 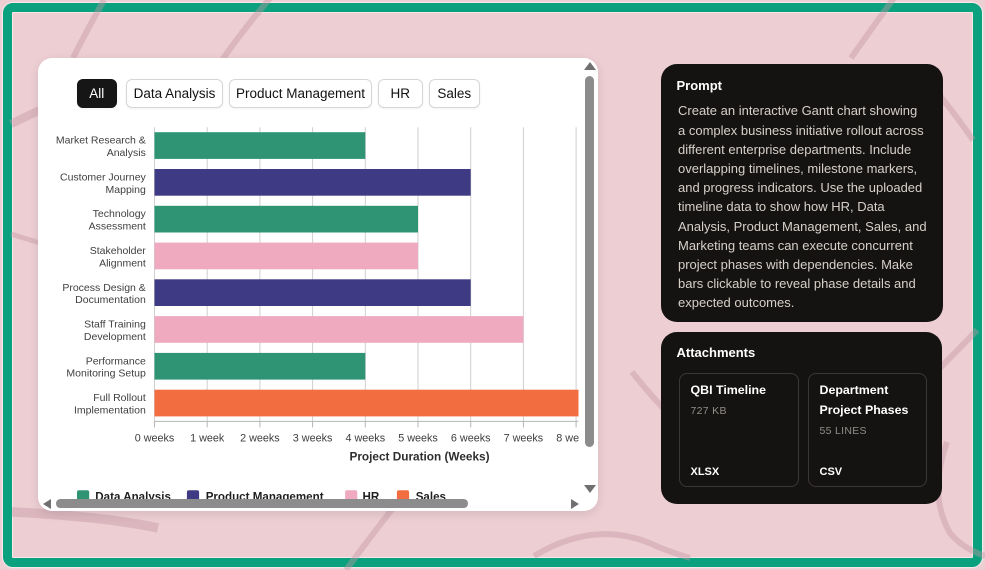 I want to click on svg-text: Documentation, so click(x=110, y=300).